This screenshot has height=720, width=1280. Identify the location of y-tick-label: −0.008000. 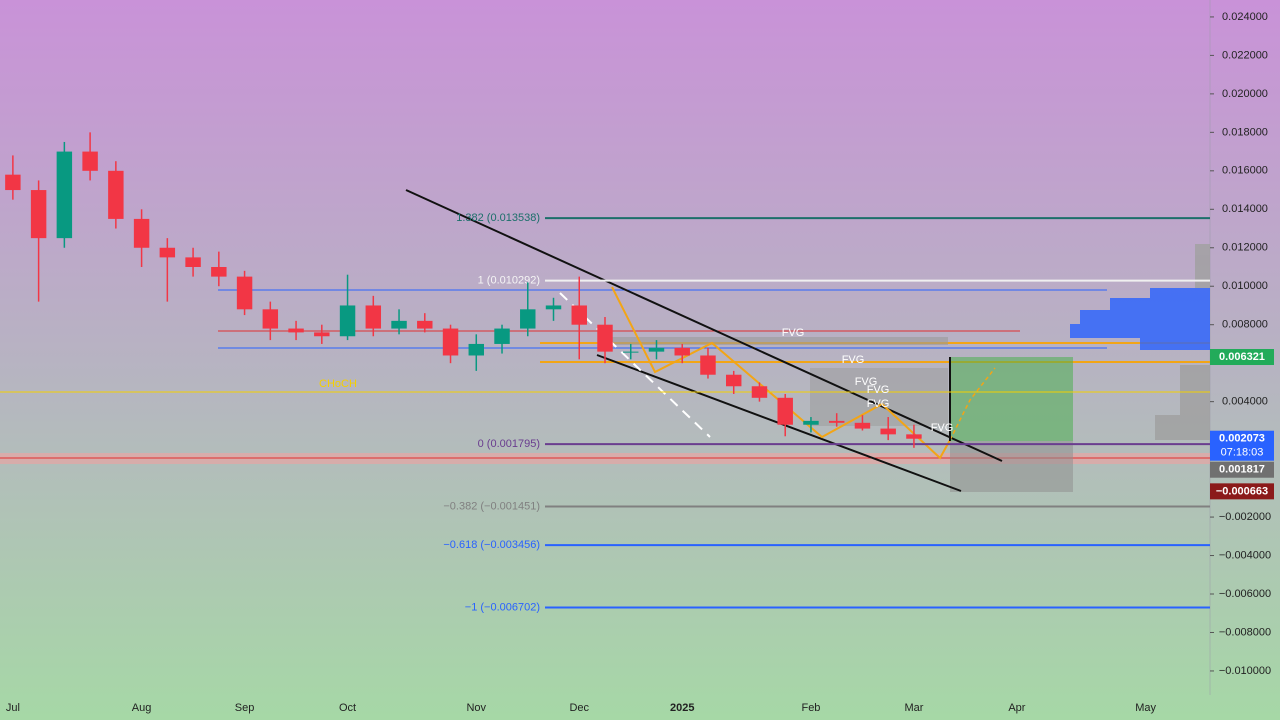
(1245, 632).